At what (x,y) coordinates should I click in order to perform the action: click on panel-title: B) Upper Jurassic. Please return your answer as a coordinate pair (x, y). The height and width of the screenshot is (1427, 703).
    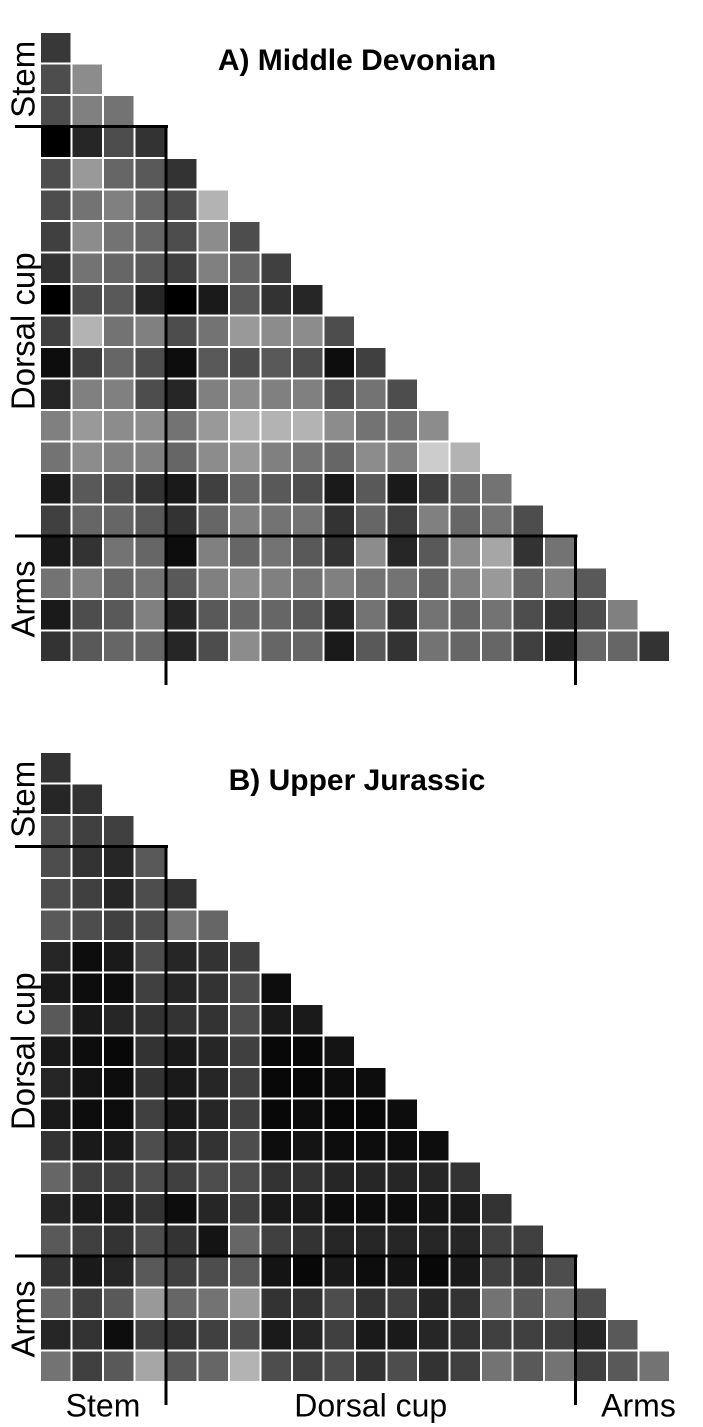
    Looking at the image, I should click on (357, 780).